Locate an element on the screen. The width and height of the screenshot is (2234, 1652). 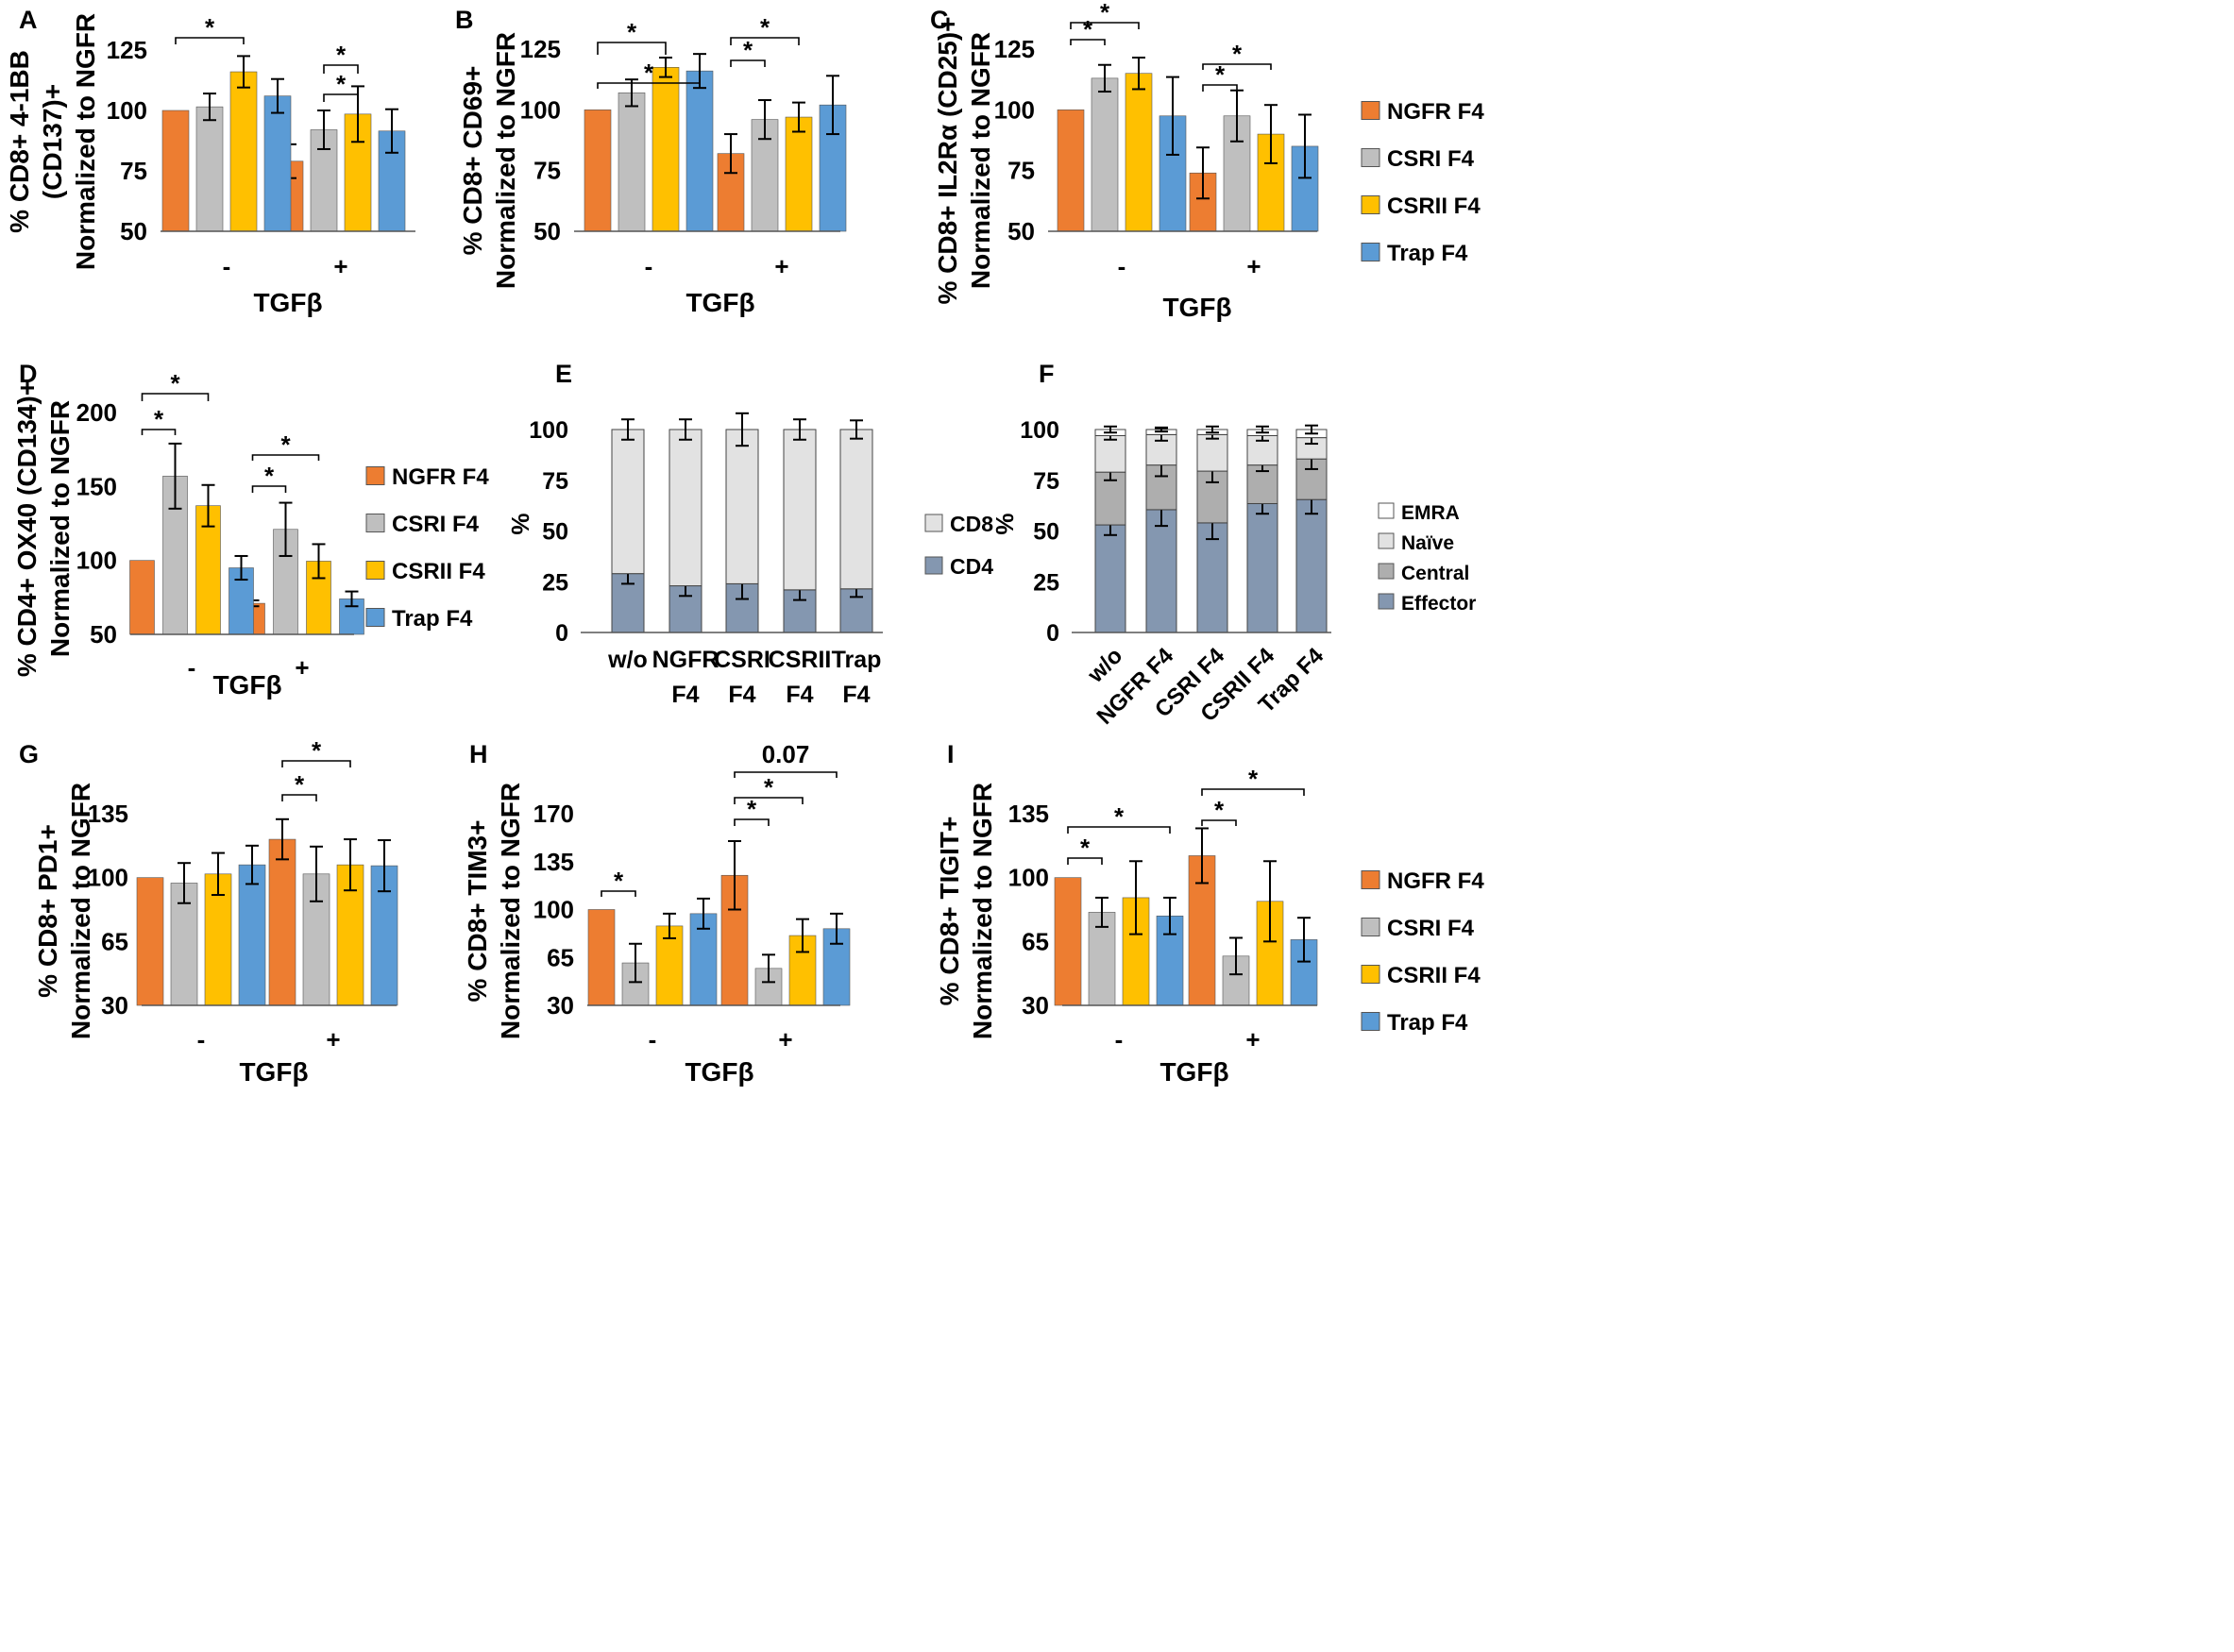
legend-label: Central is located at coordinates (1435, 573).